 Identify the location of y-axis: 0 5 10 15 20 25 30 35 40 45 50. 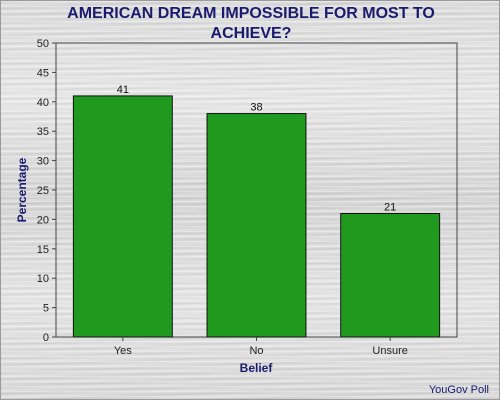
(46, 191).